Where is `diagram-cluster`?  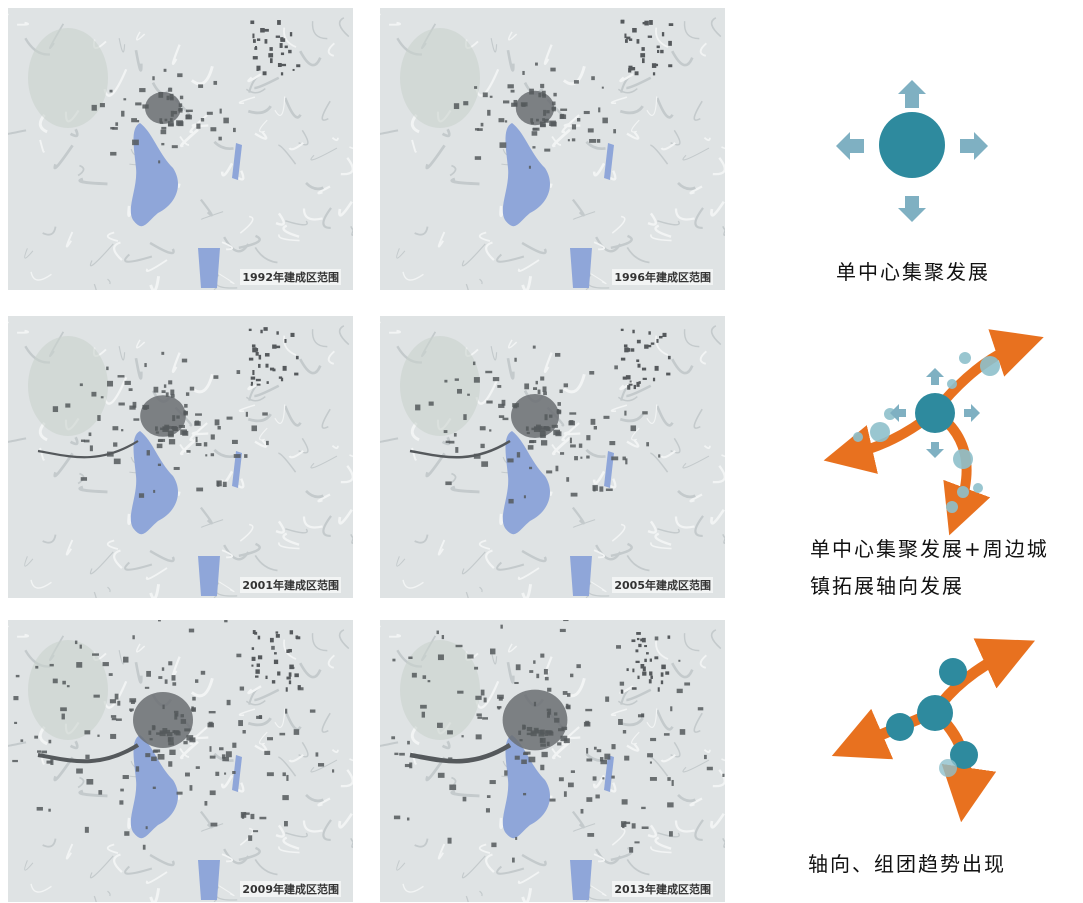
diagram-cluster is located at coordinates (933, 730).